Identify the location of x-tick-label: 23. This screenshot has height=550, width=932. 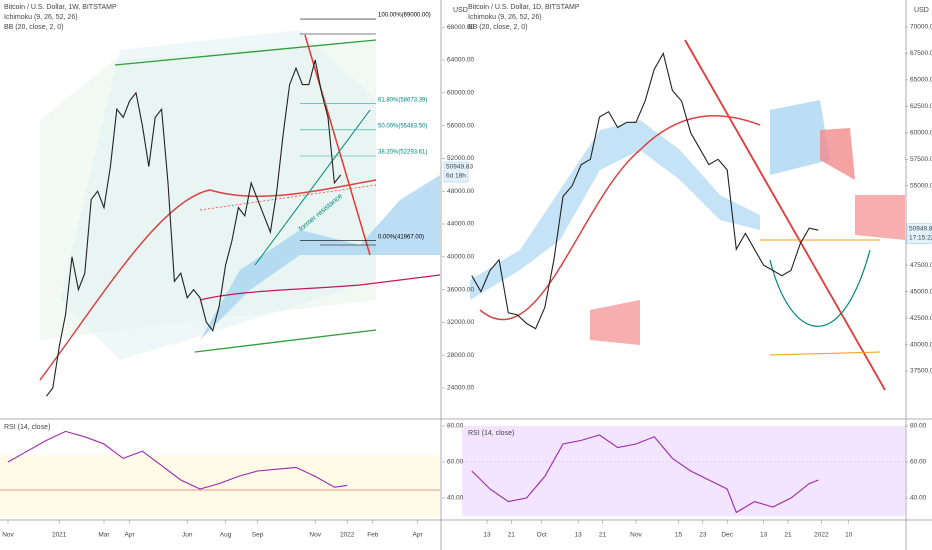
(703, 535).